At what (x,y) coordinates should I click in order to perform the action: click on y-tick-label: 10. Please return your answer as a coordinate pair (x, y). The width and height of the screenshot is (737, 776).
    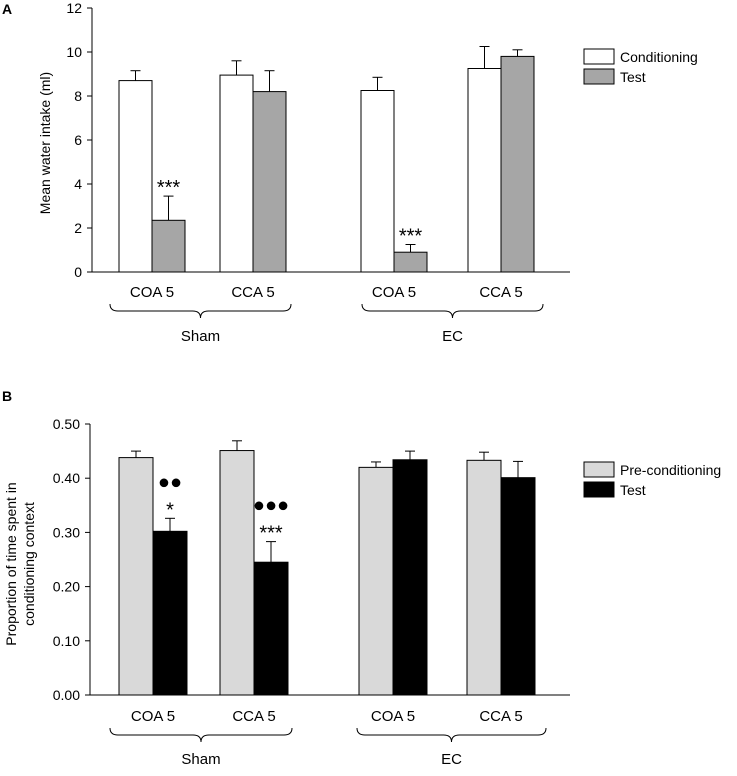
    Looking at the image, I should click on (74, 52).